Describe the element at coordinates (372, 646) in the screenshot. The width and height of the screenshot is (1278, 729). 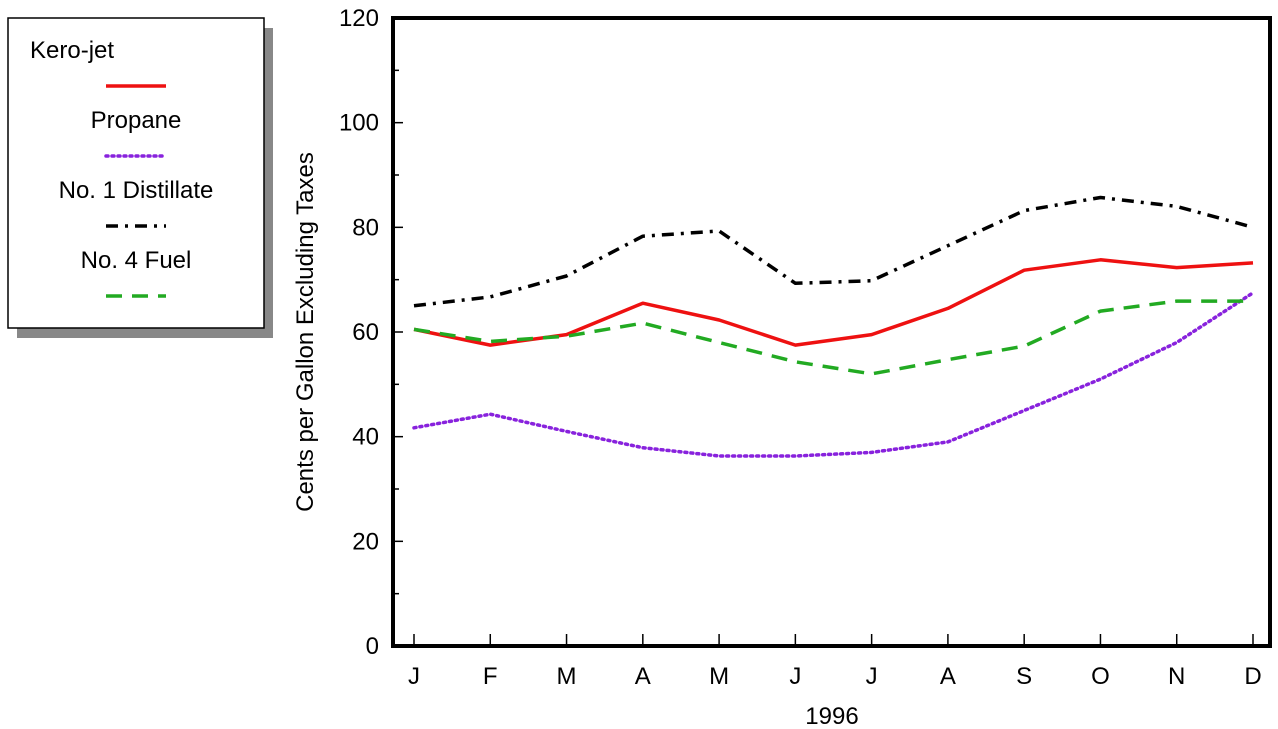
I see `y-tick-label: 0` at that location.